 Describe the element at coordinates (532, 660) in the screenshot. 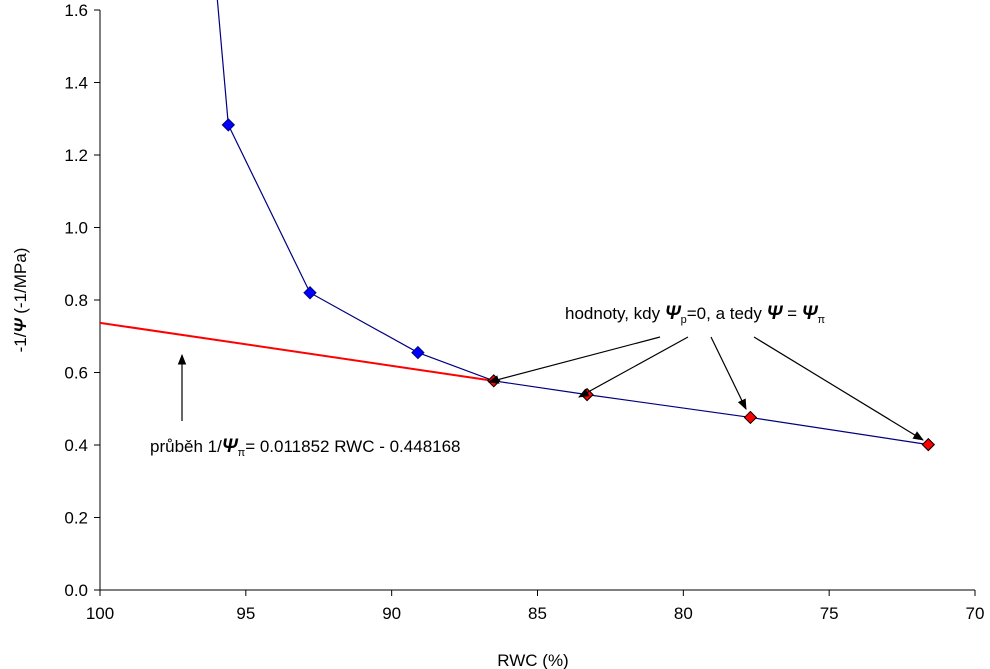

I see `x-axis-title: RWC (%)` at that location.